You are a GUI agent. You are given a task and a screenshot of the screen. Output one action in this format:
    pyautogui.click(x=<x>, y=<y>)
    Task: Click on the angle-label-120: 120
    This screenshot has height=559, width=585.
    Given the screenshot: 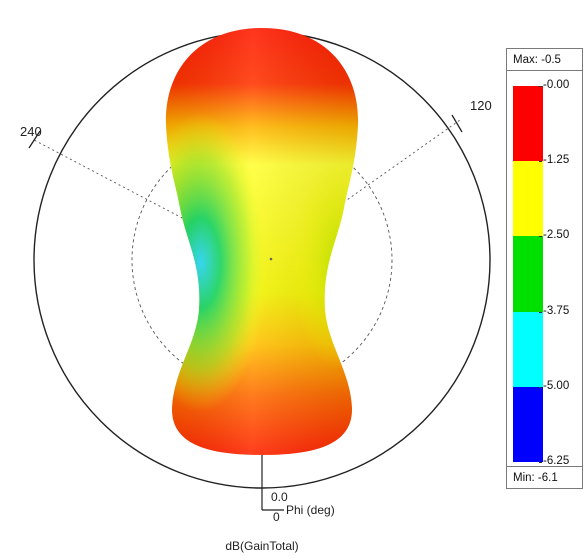 What is the action you would take?
    pyautogui.click(x=481, y=105)
    